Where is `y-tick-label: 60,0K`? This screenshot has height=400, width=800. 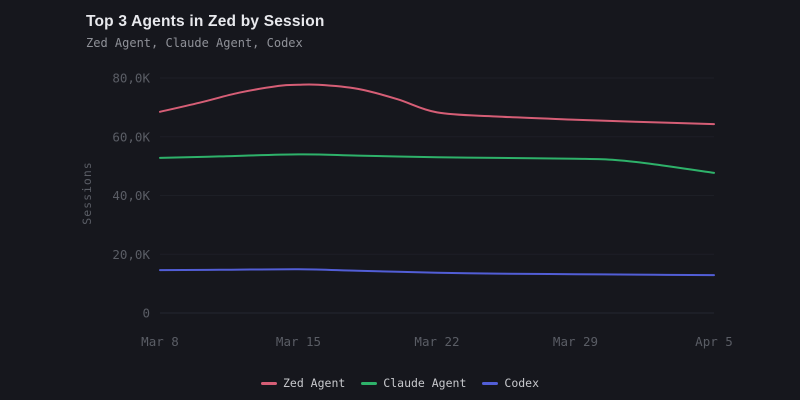 y-tick-label: 60,0K is located at coordinates (131, 136).